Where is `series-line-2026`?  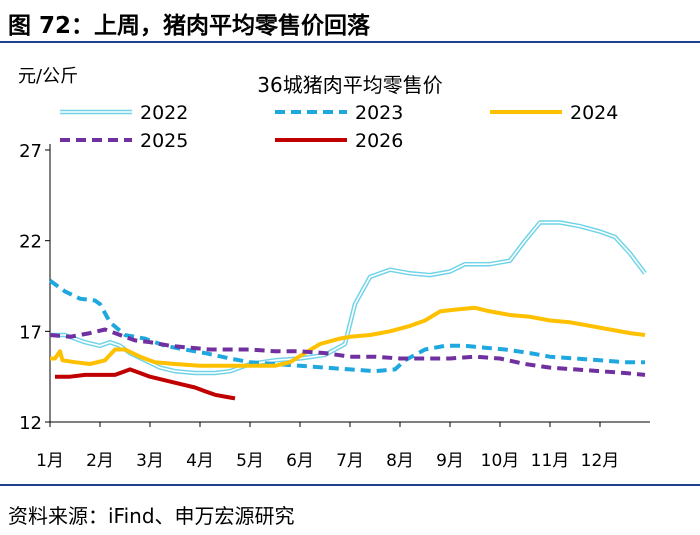 series-line-2026 is located at coordinates (145, 384).